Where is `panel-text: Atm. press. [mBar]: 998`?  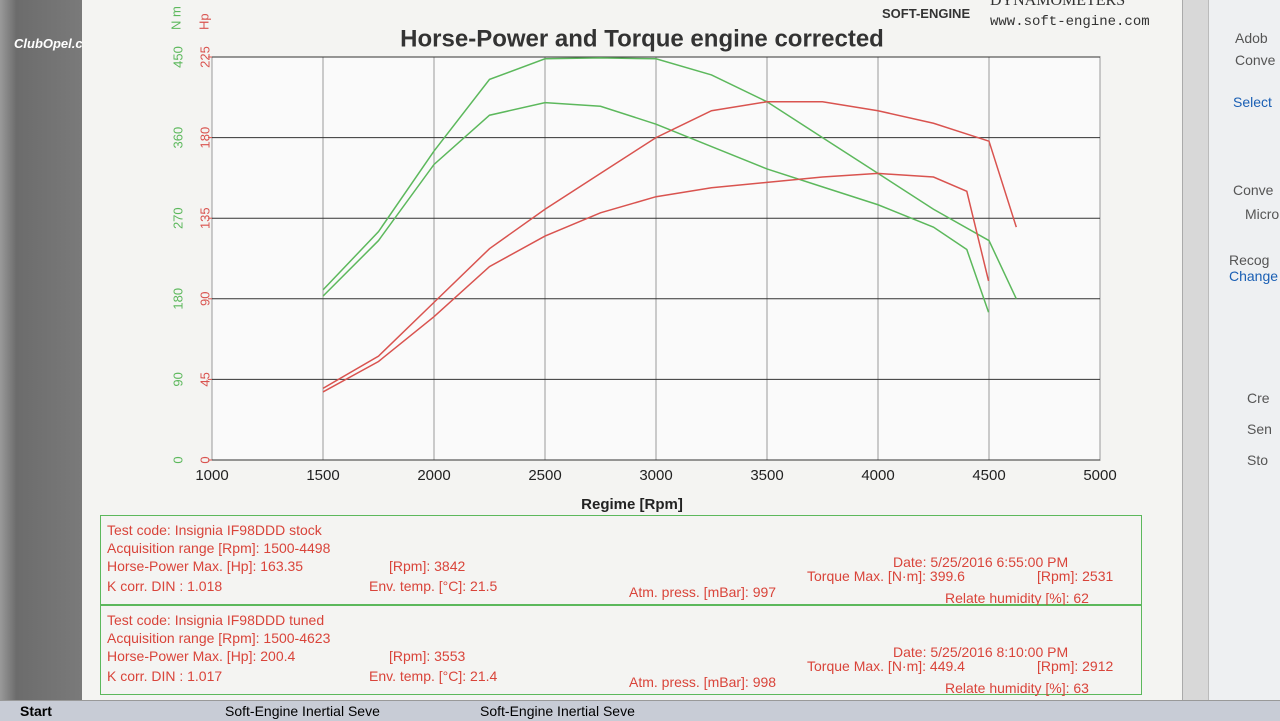
panel-text: Atm. press. [mBar]: 998 is located at coordinates (703, 682).